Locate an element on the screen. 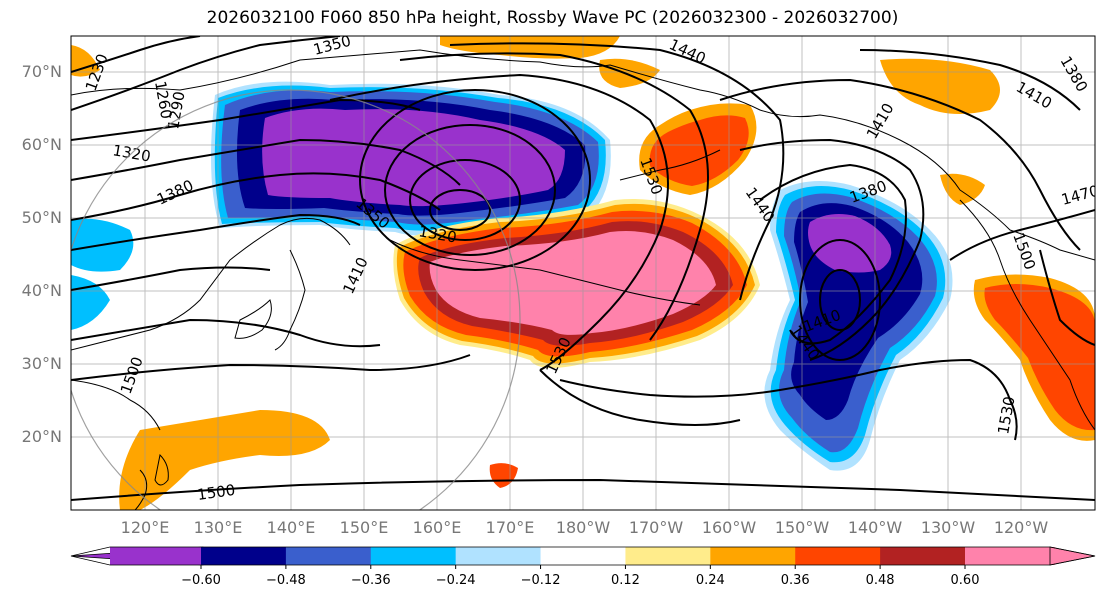  colorbar-extend-max is located at coordinates (1072, 556).